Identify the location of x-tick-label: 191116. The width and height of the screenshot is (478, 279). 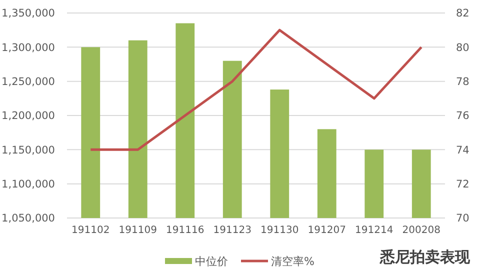
(185, 230).